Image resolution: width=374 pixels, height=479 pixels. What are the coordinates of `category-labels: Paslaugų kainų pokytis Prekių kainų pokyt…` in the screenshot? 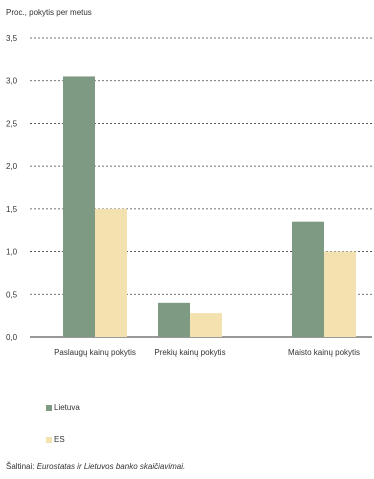 It's located at (207, 352).